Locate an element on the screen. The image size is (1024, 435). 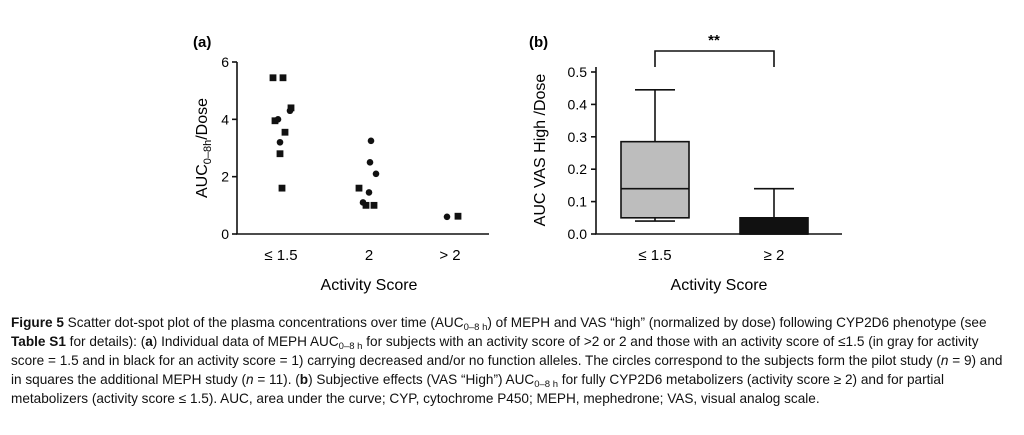
panel-a-x-ticks: ≤ 1.5 2 > 2 is located at coordinates (362, 255).